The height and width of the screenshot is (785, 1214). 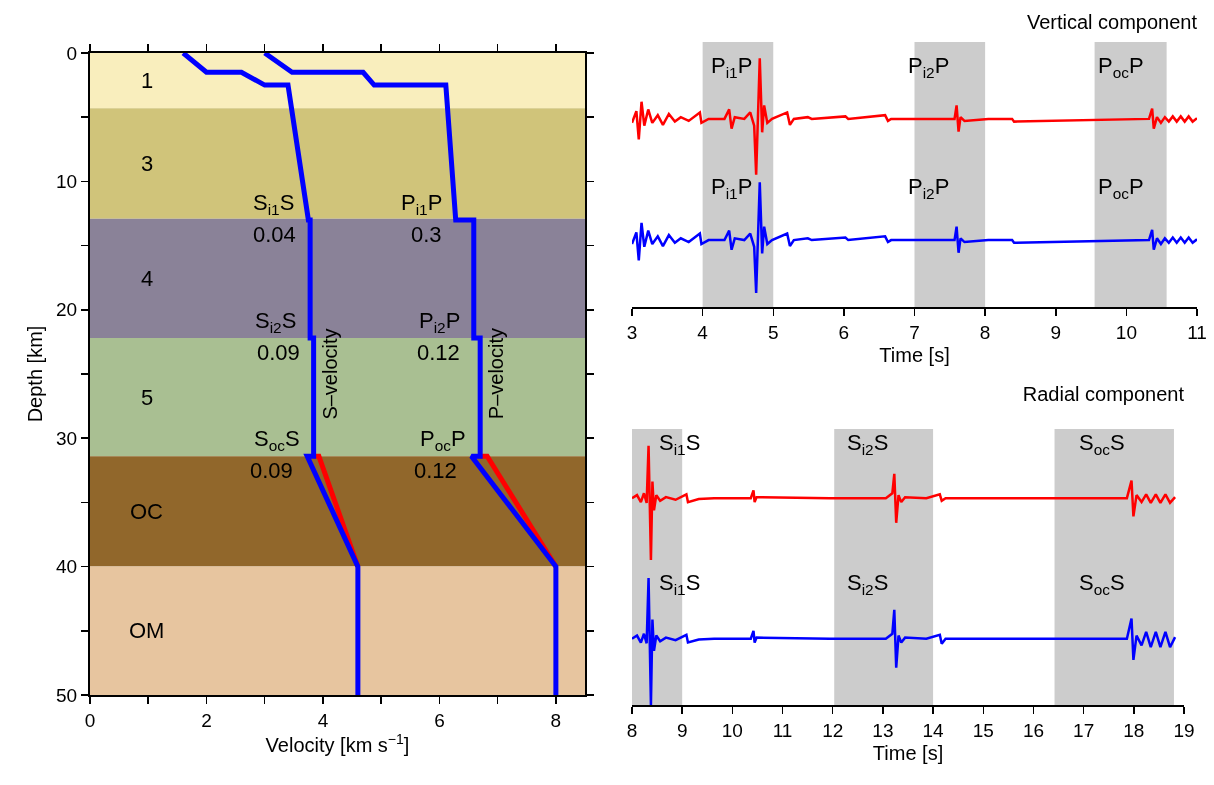 I want to click on text: P$_{i2}$P, so click(x=929, y=188).